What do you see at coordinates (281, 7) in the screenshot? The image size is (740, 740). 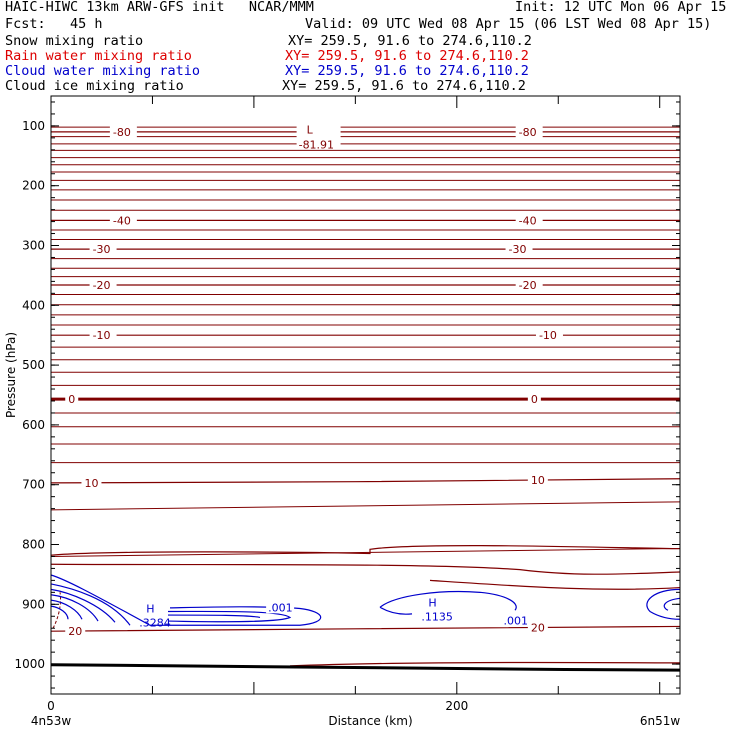 I see `center-label: NCAR/MMM` at bounding box center [281, 7].